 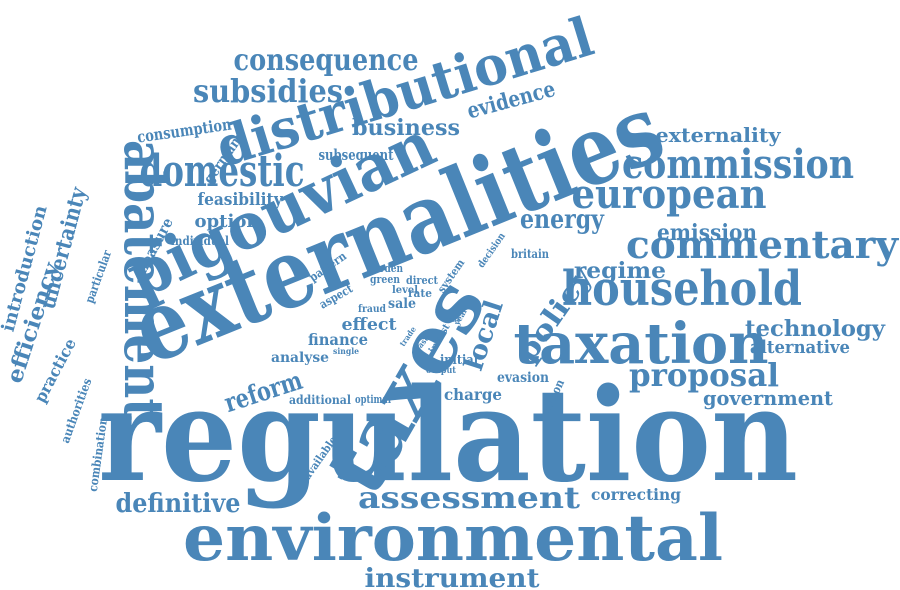 What do you see at coordinates (178, 504) in the screenshot?
I see `word-definitive: definitive` at bounding box center [178, 504].